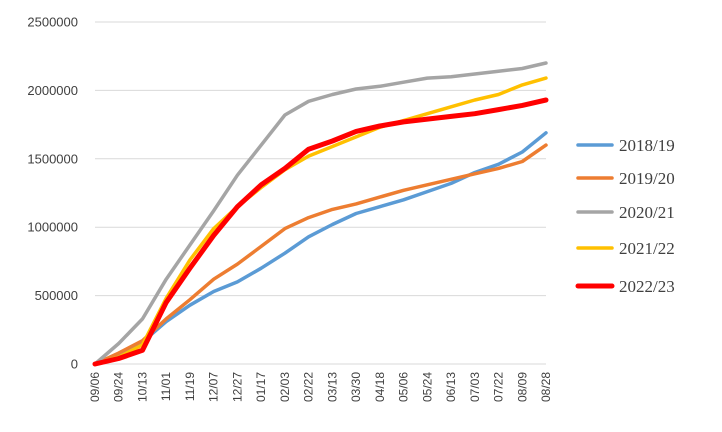 The image size is (722, 432). Describe the element at coordinates (647, 145) in the screenshot. I see `legend-label: 2018/19` at that location.